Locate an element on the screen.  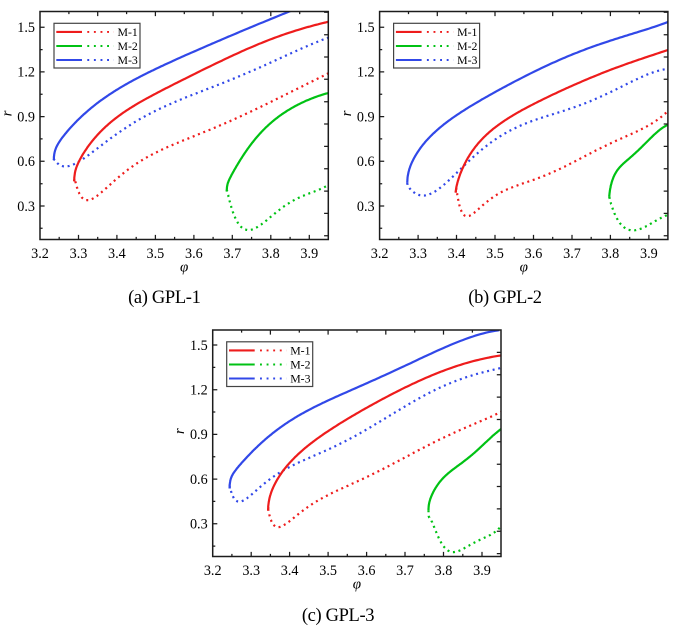
svg-text: (c) GPL-3 is located at coordinates (338, 616).